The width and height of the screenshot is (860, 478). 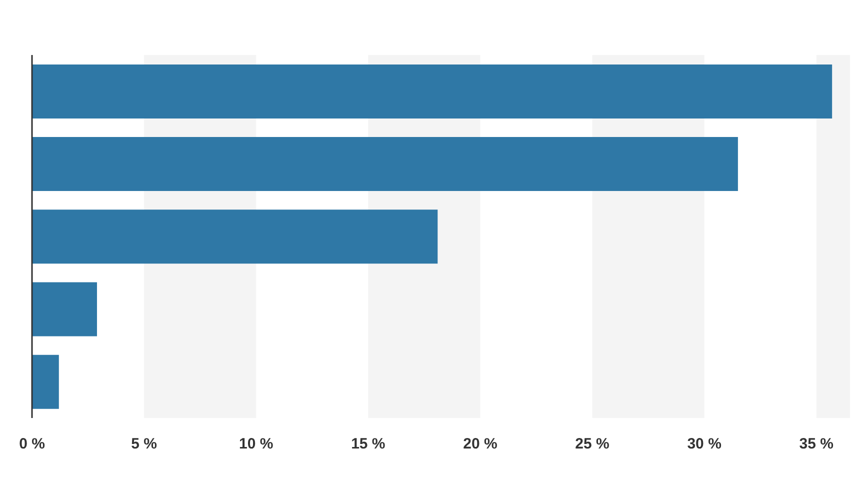 I want to click on x-tick-label: 35 %, so click(x=816, y=444).